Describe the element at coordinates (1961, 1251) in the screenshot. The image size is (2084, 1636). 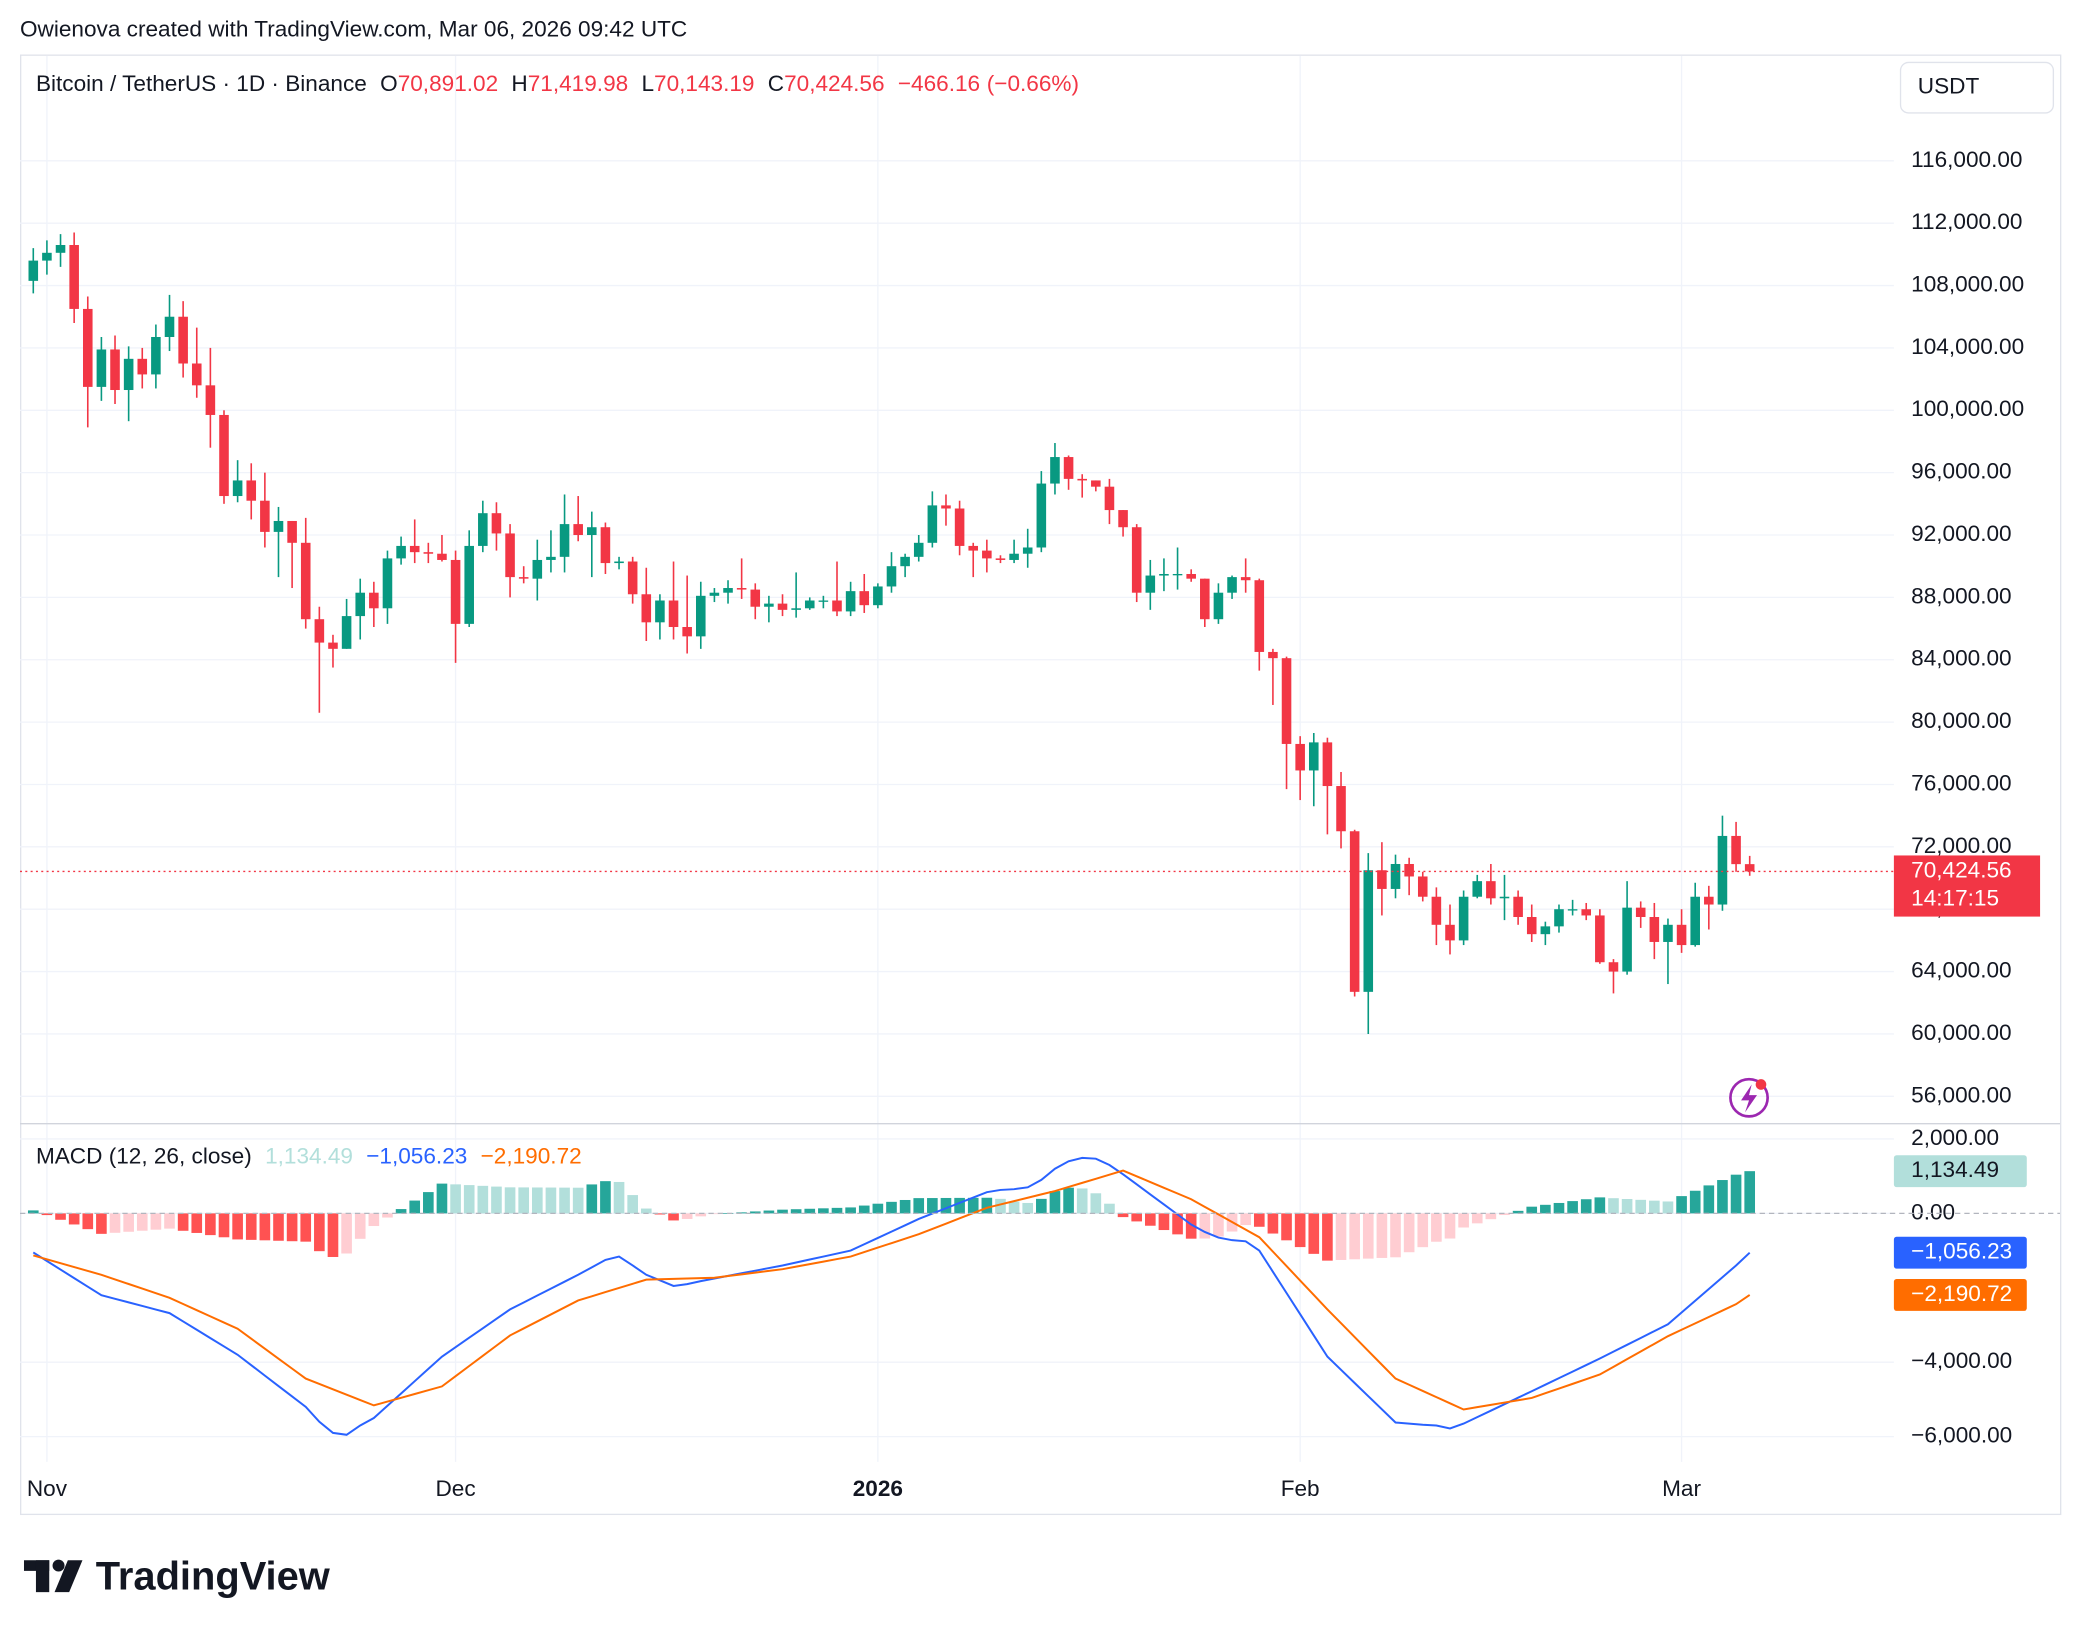
I see `value-box-label: −1,056.23` at that location.